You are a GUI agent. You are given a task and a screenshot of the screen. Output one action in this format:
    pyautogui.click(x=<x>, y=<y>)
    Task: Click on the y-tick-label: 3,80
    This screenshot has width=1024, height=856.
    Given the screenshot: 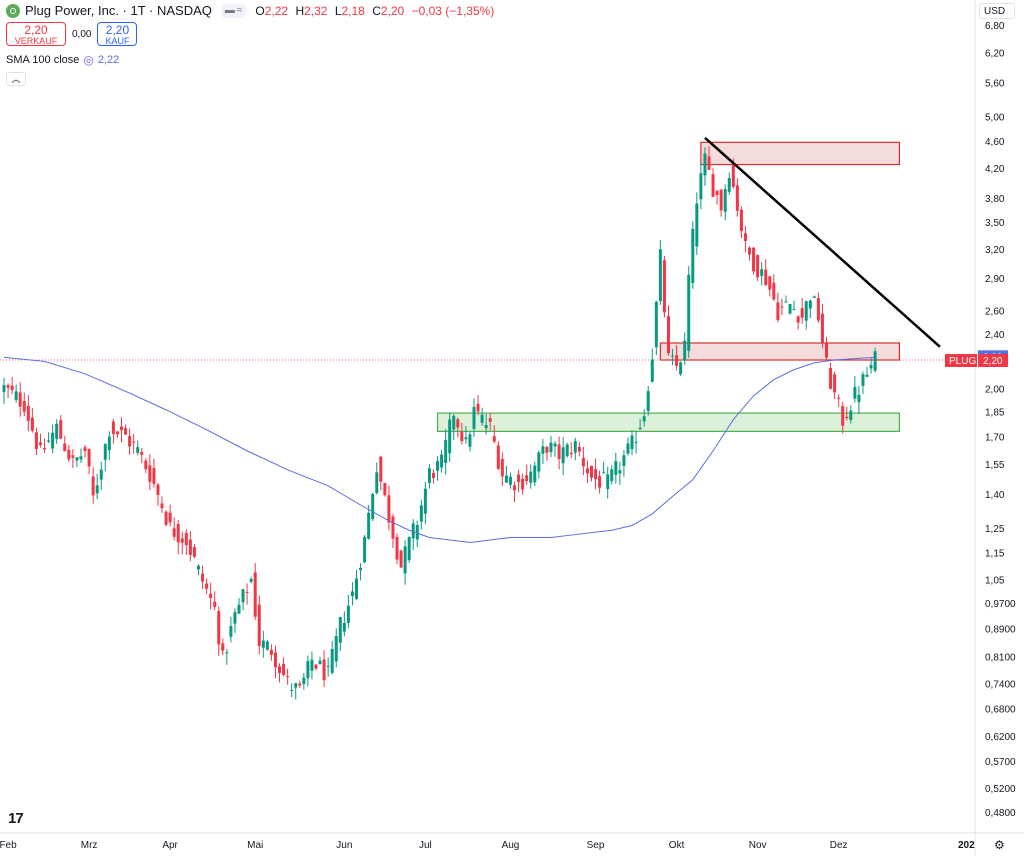 What is the action you would take?
    pyautogui.click(x=995, y=199)
    